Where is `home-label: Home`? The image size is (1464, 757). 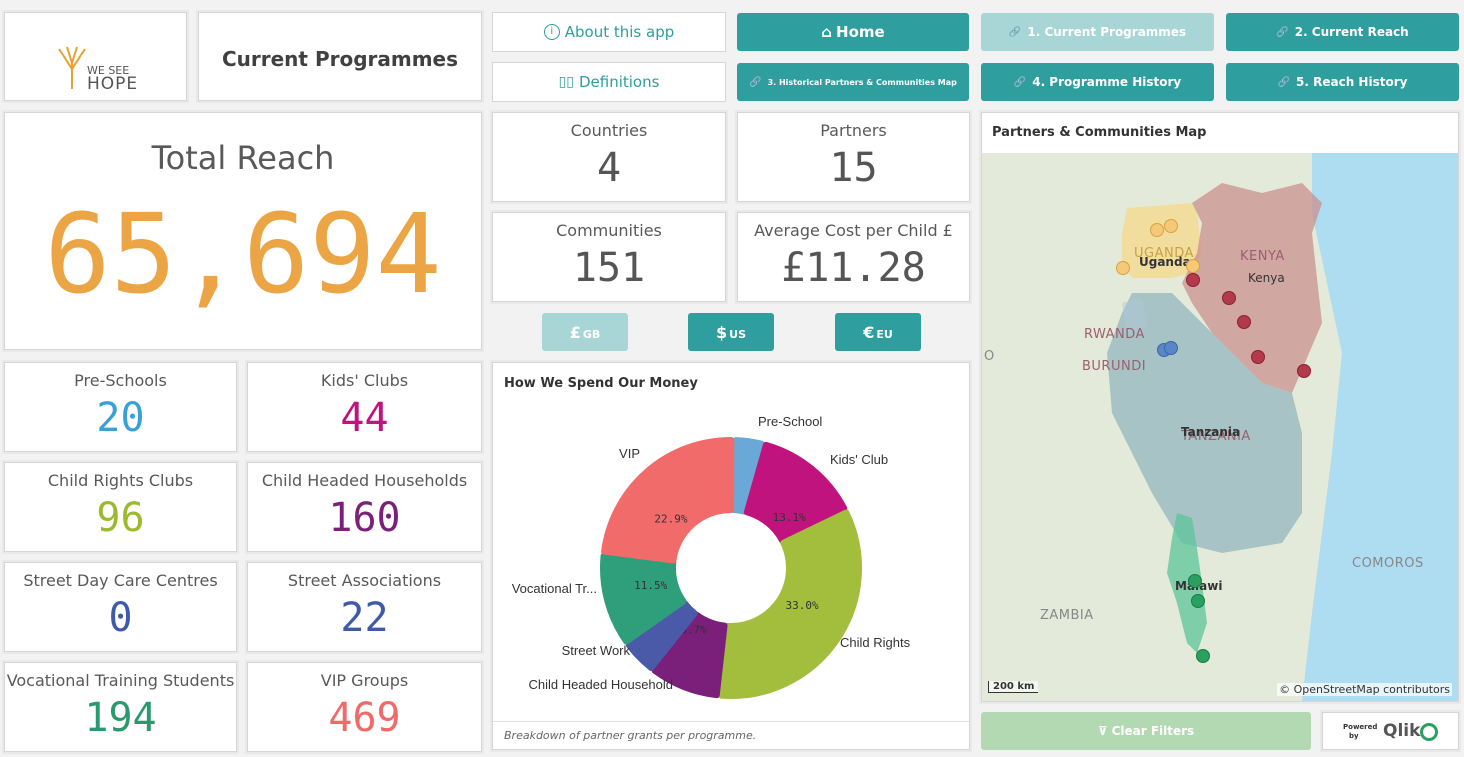
home-label: Home is located at coordinates (860, 32).